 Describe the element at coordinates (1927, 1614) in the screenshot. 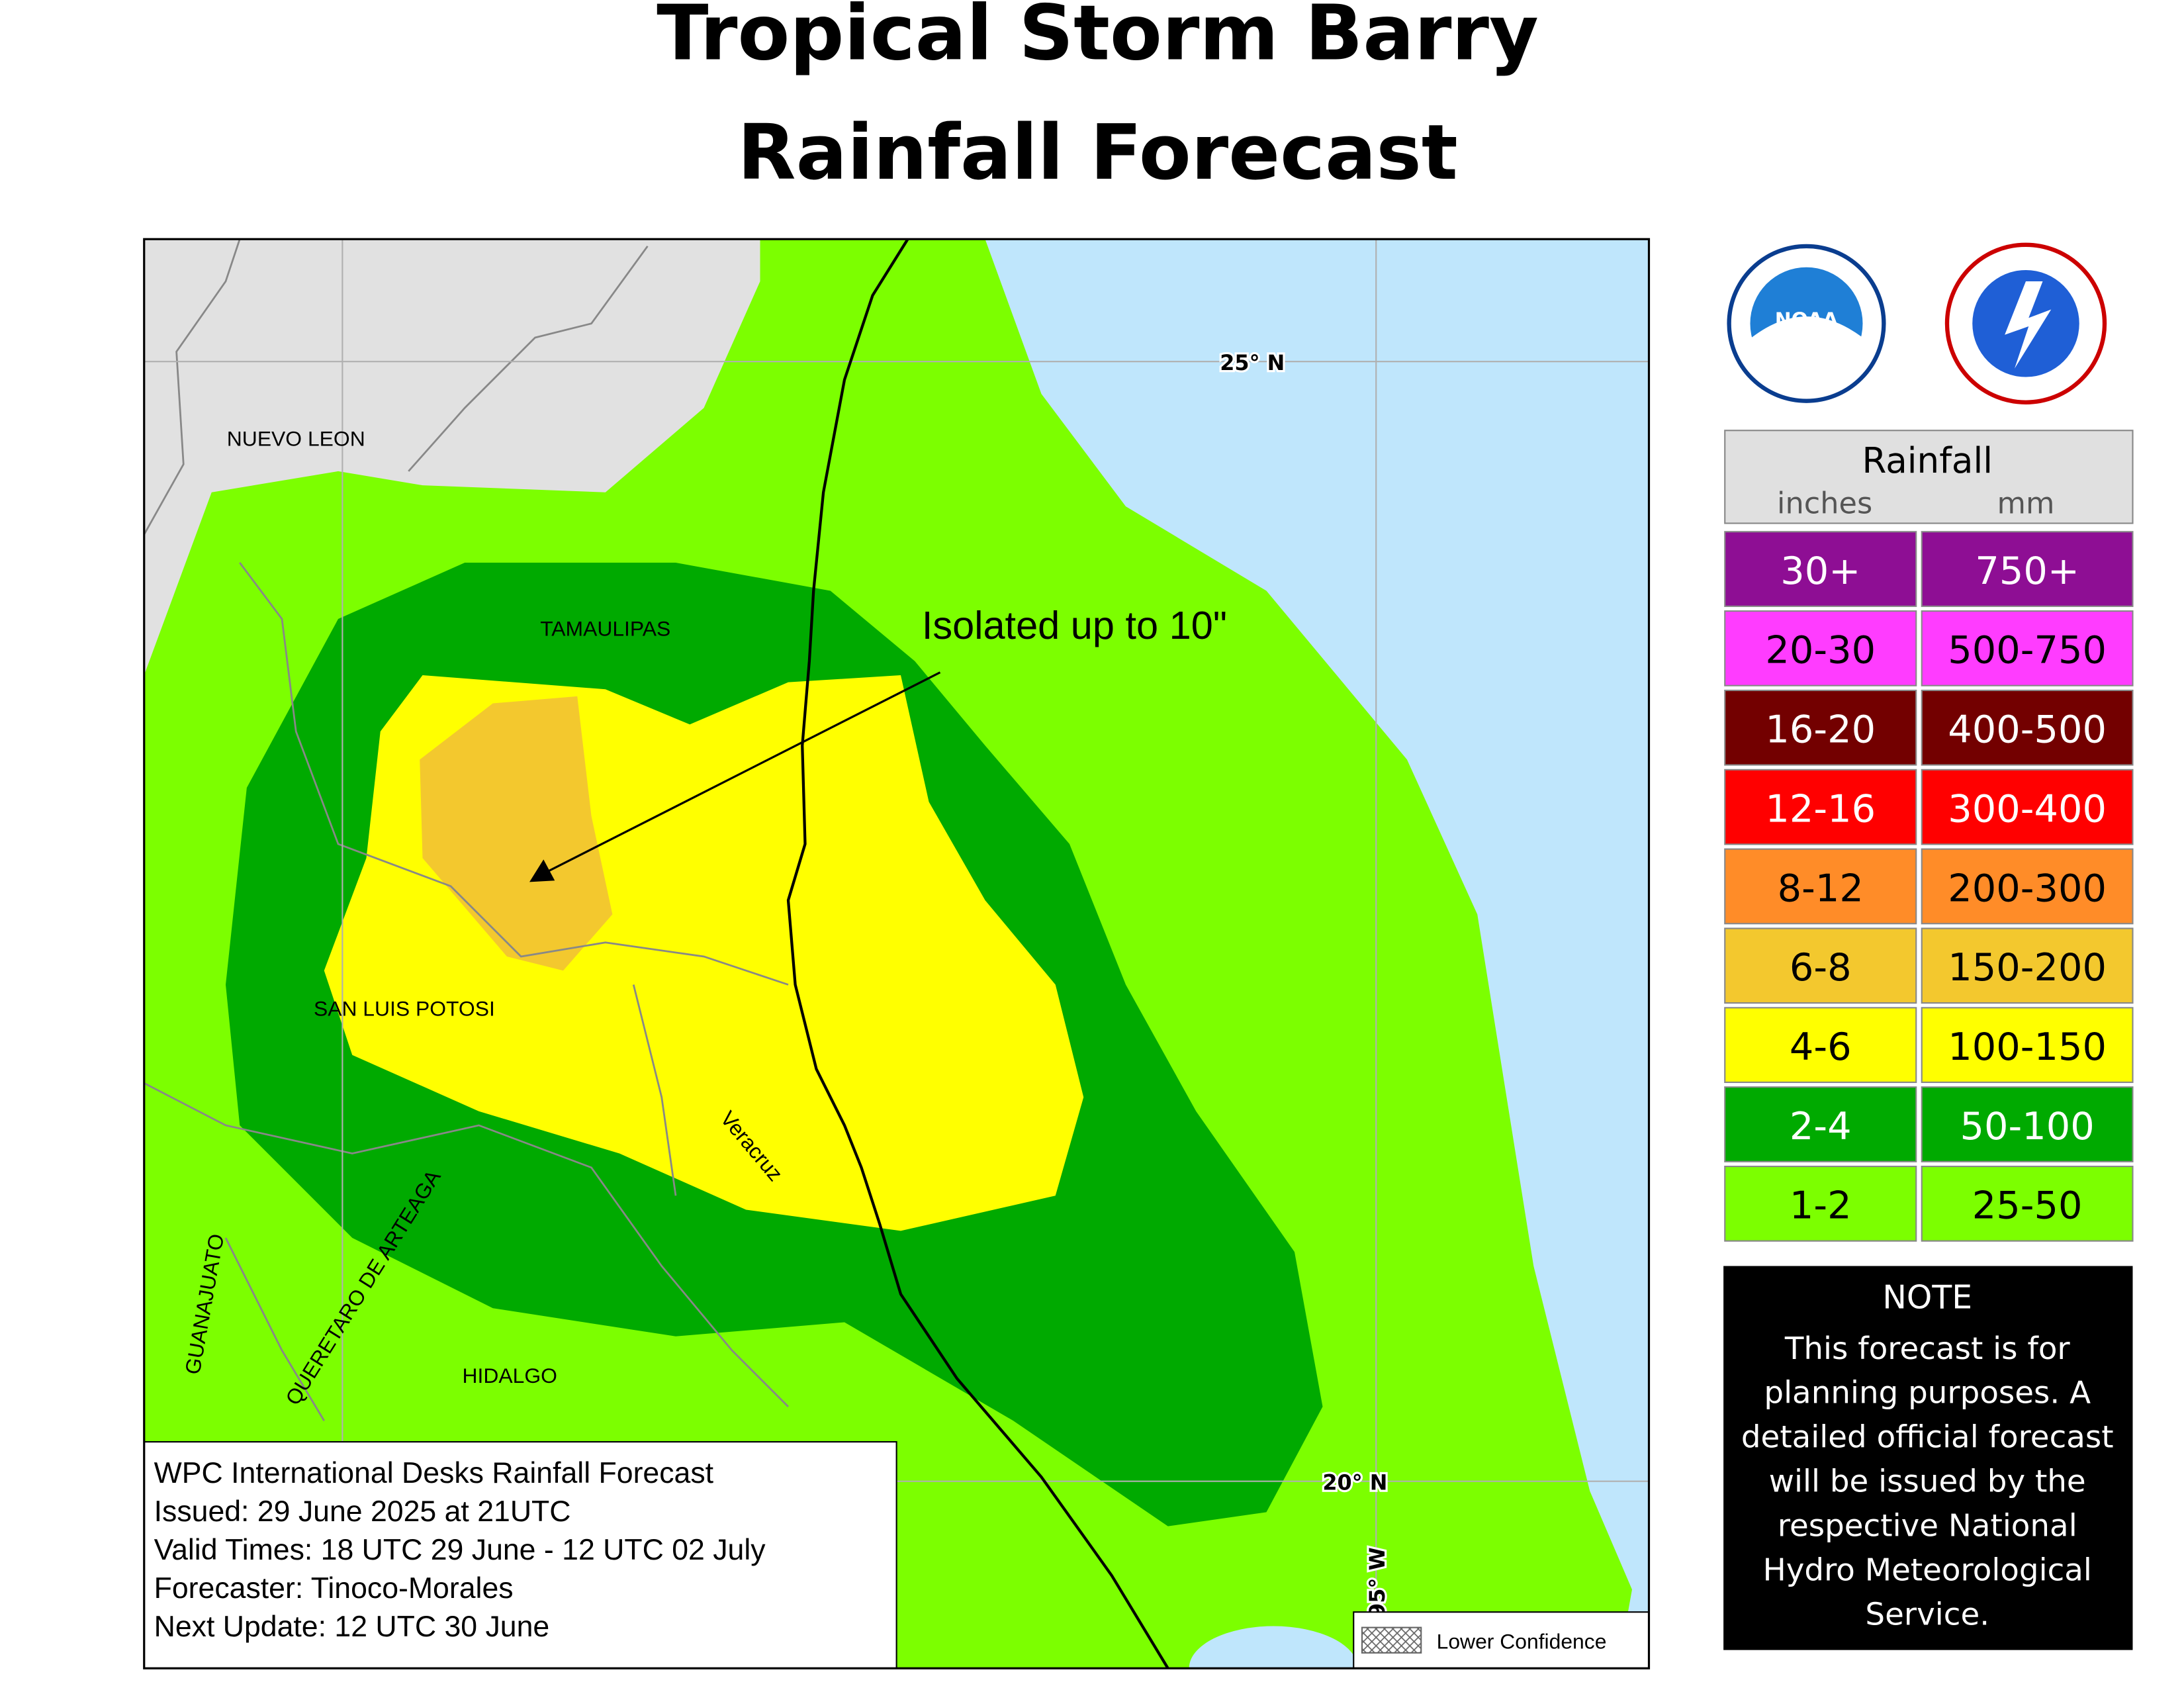

I see `note-line: Service.` at that location.